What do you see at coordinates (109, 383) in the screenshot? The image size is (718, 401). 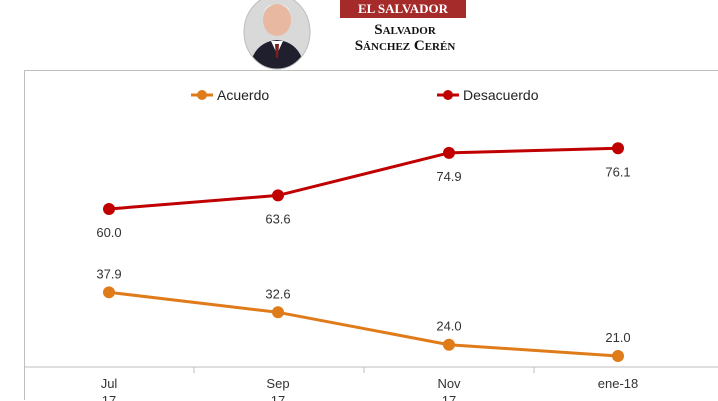 I see `x-tick-label: Jul` at bounding box center [109, 383].